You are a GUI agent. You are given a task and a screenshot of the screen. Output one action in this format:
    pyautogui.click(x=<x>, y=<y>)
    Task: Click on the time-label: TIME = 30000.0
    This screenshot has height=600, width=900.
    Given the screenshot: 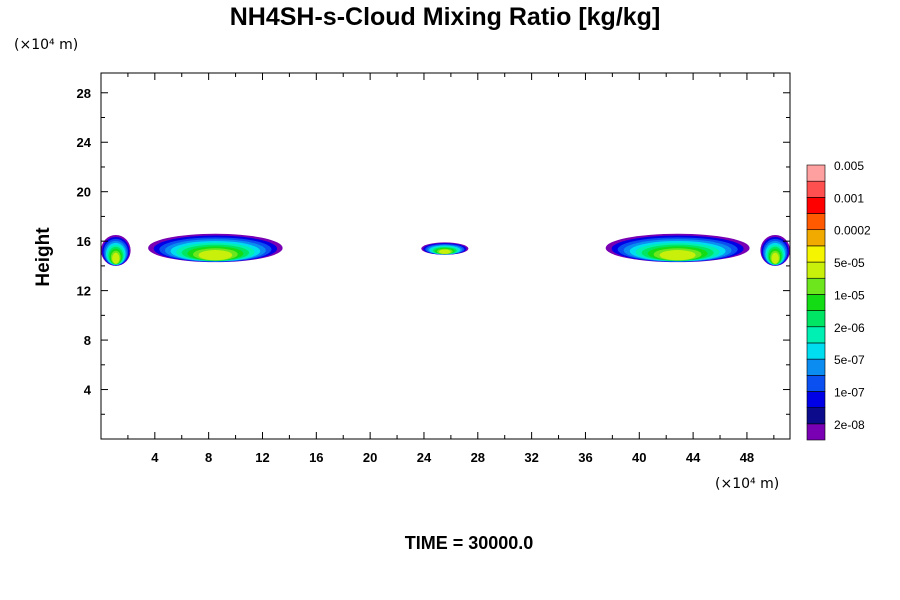 What is the action you would take?
    pyautogui.click(x=469, y=543)
    